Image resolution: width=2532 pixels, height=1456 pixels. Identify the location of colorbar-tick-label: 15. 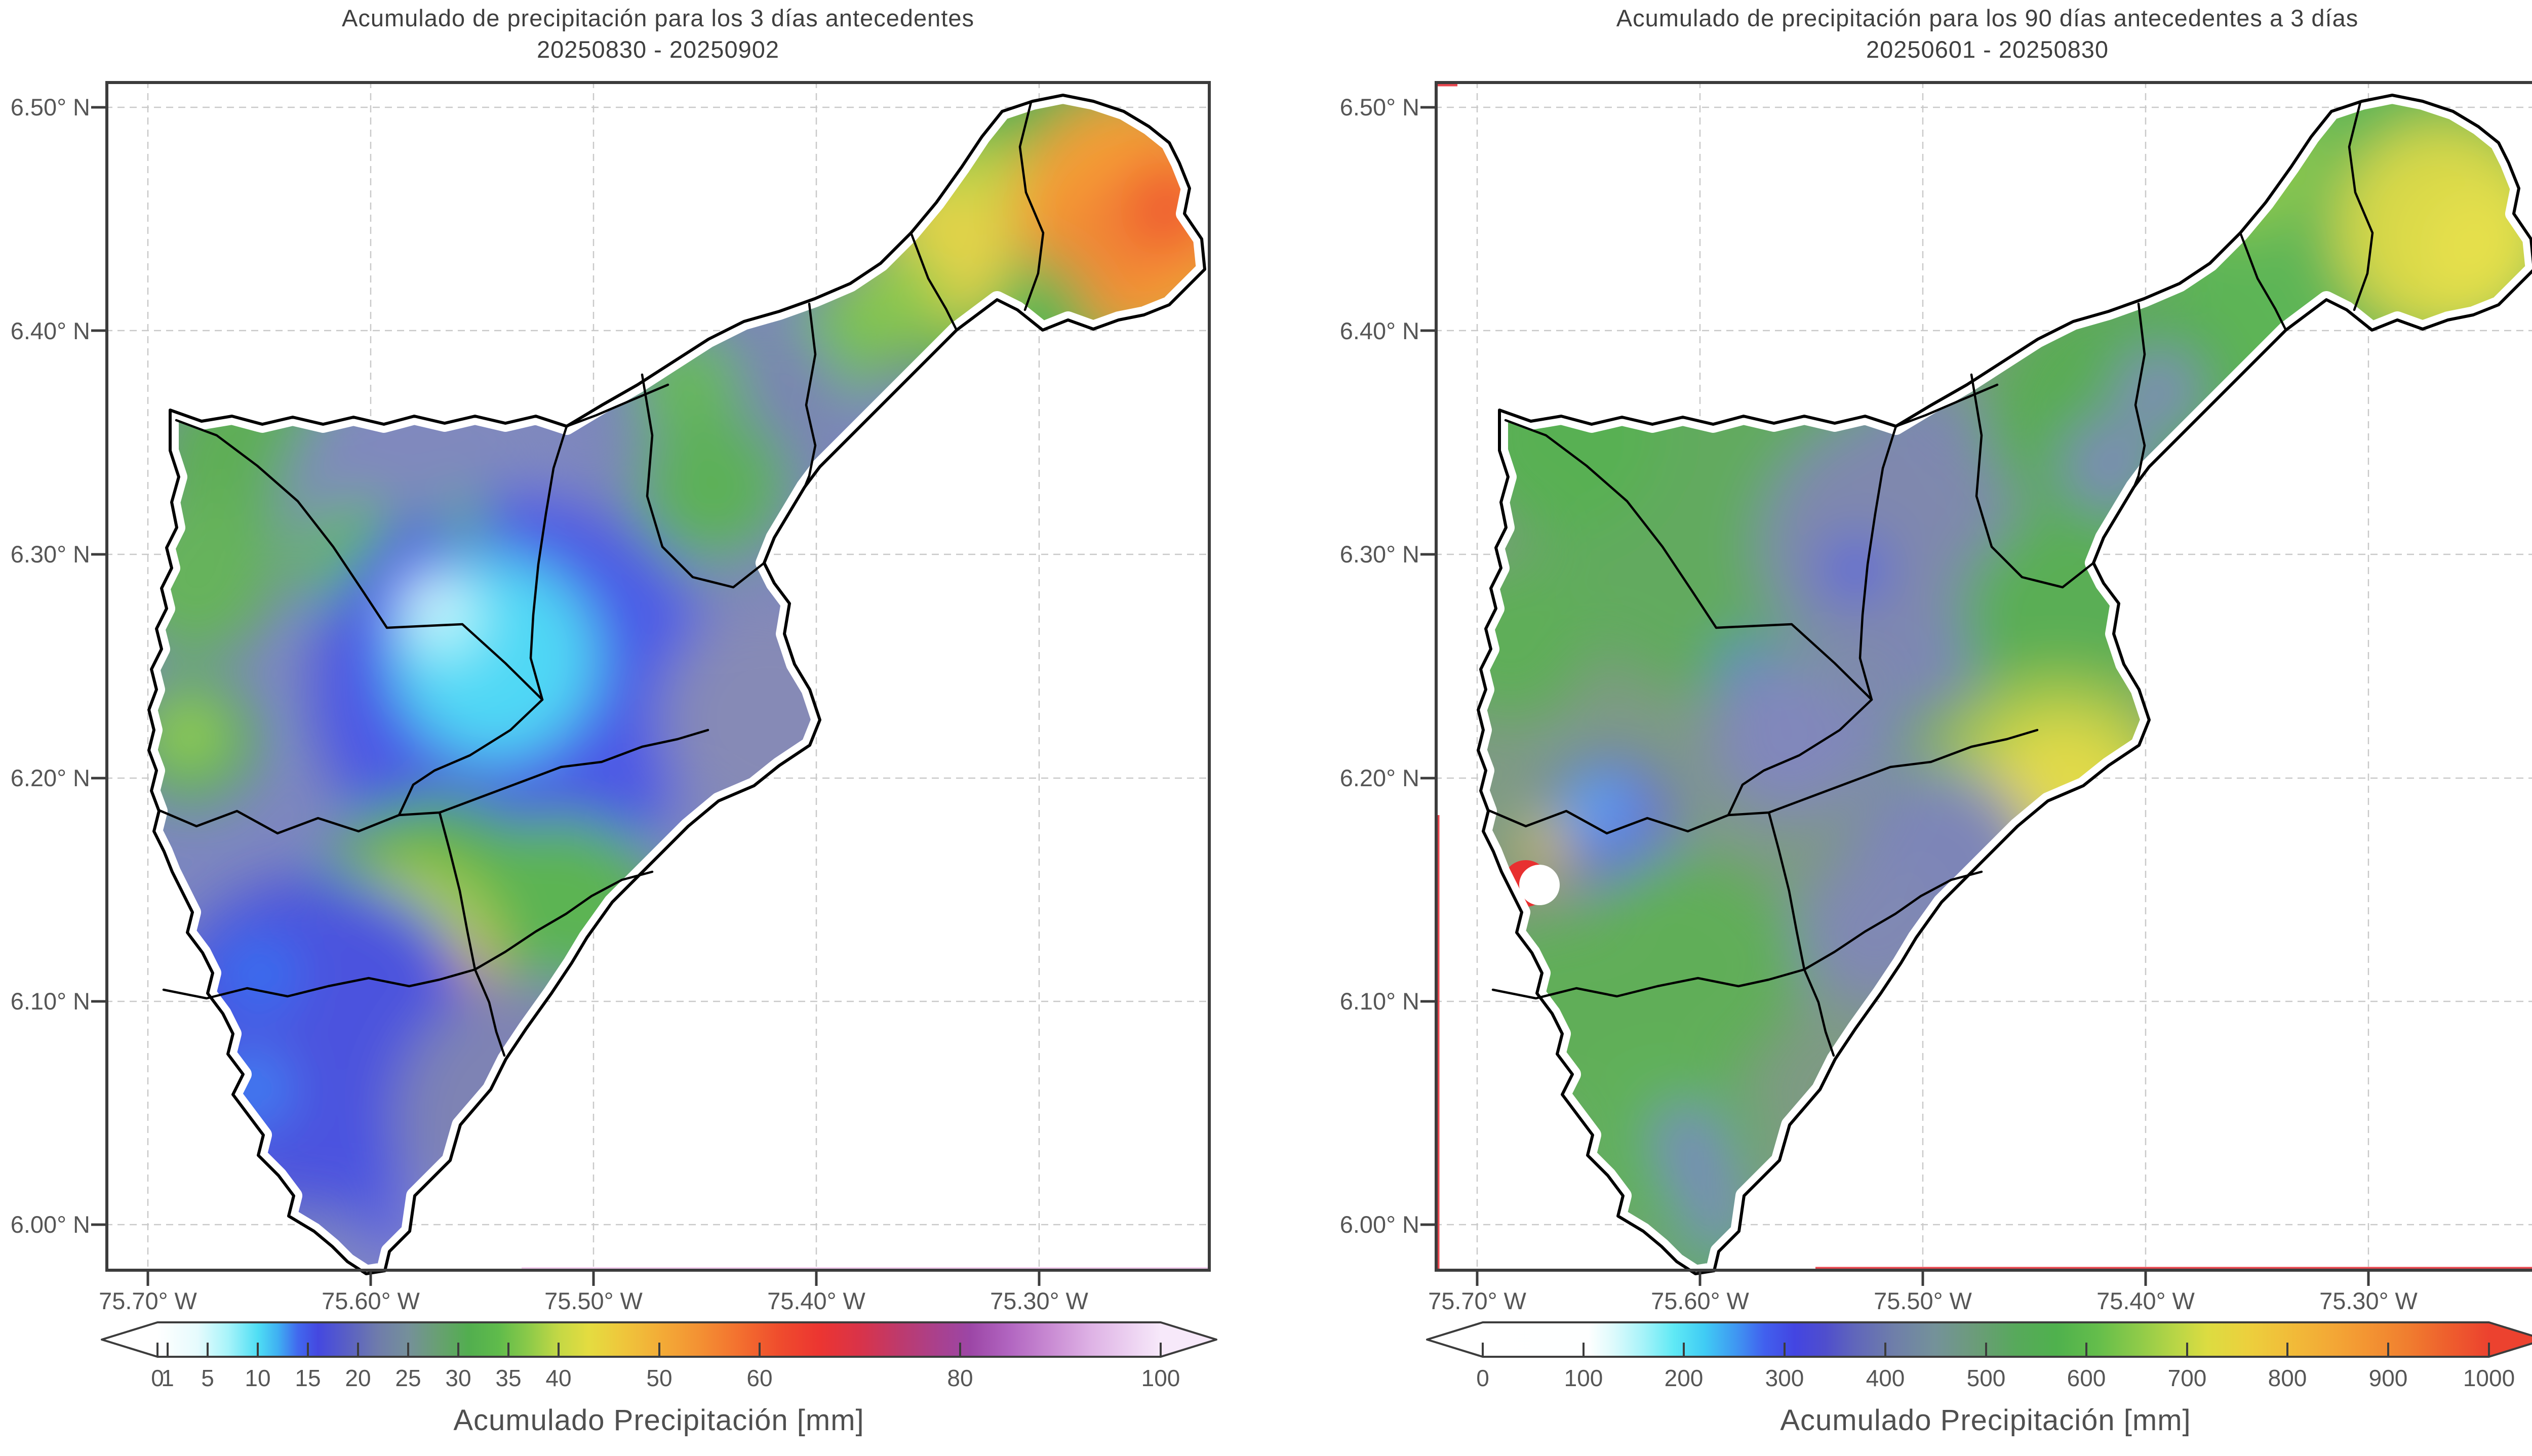
(308, 1378).